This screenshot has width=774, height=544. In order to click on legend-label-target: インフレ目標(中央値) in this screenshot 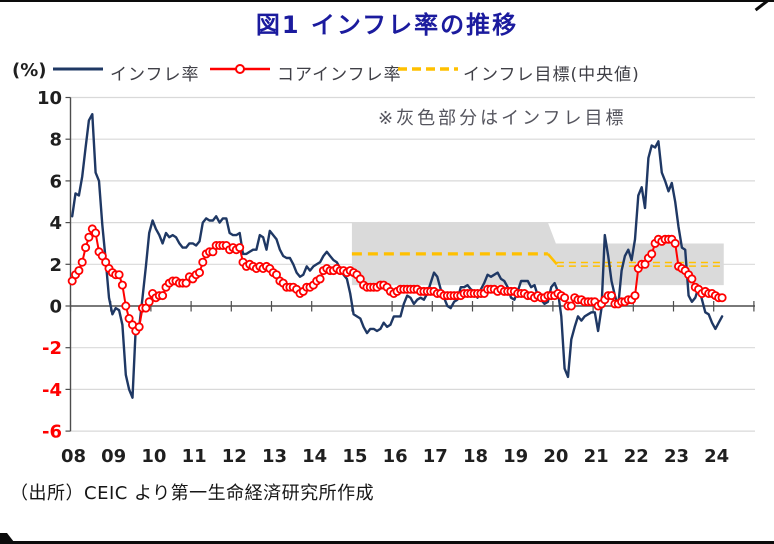, I will do `click(551, 75)`.